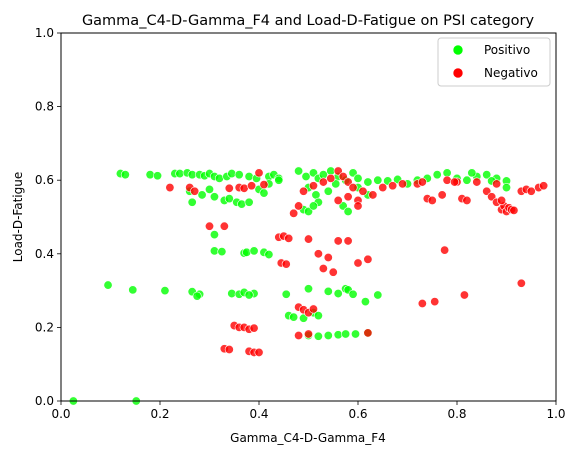 Image resolution: width=578 pixels, height=455 pixels. What do you see at coordinates (555, 414) in the screenshot?
I see `x-tick-label-5: 1.0` at bounding box center [555, 414].